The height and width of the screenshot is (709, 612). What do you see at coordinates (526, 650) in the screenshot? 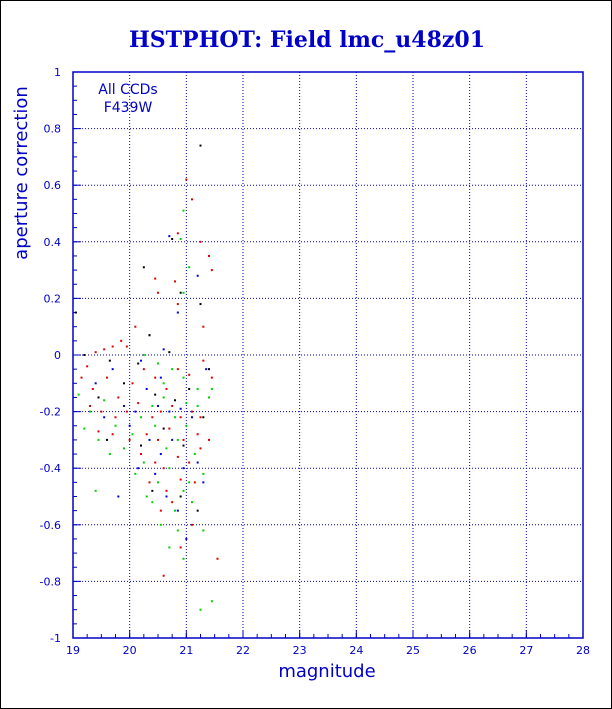
I see `x-tick-label: 27` at bounding box center [526, 650].